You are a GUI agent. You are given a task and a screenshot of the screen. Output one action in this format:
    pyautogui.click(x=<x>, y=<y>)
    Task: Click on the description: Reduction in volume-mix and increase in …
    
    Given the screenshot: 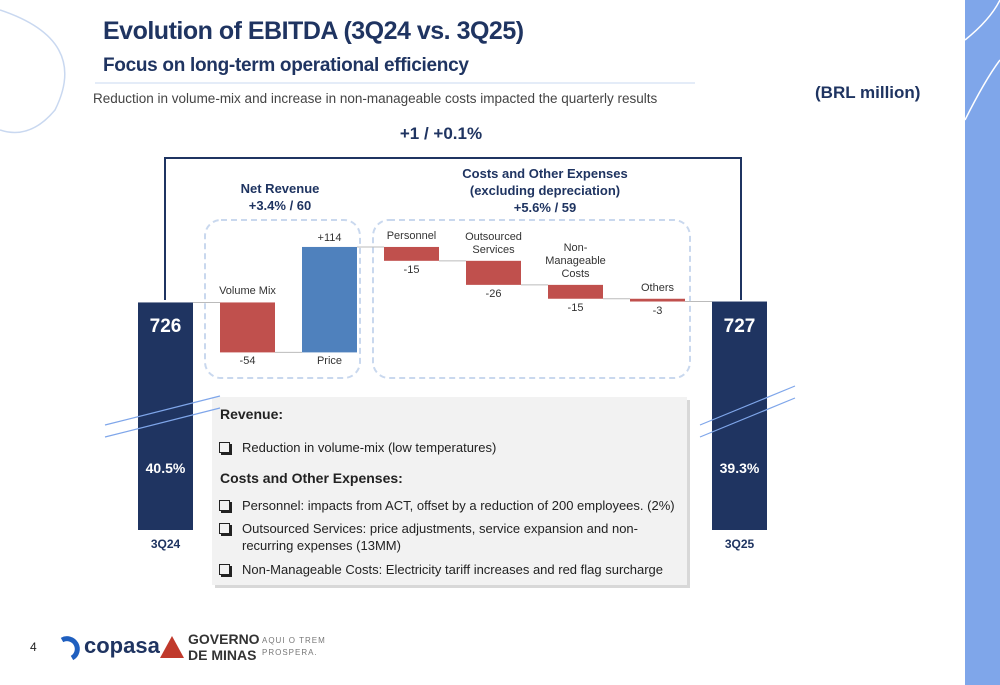 What is the action you would take?
    pyautogui.click(x=375, y=98)
    